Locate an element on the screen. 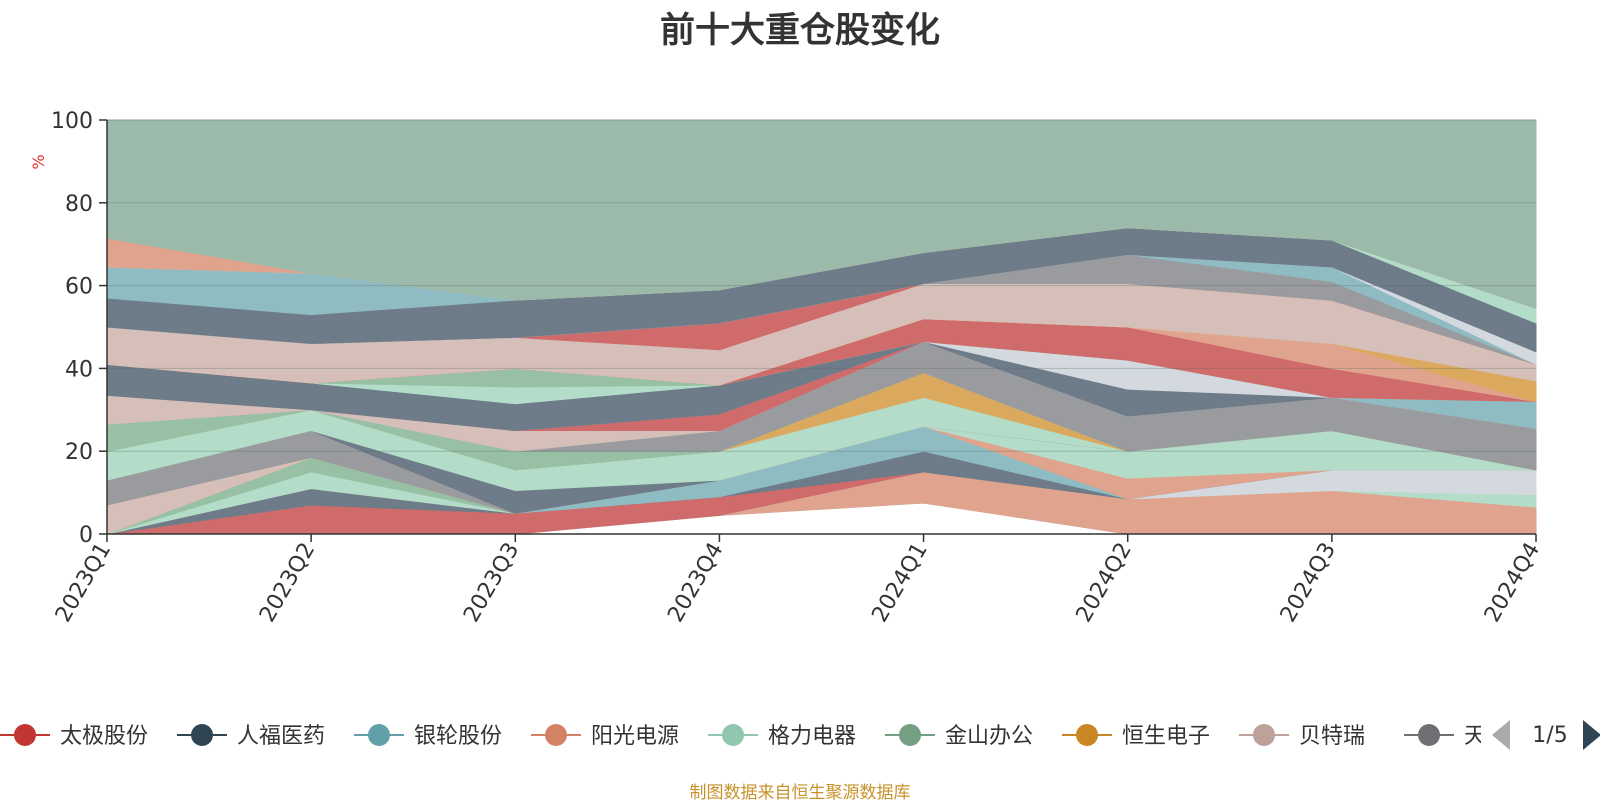 Image resolution: width=1600 pixels, height=803 pixels. legend-item: 太极股份 is located at coordinates (74, 736).